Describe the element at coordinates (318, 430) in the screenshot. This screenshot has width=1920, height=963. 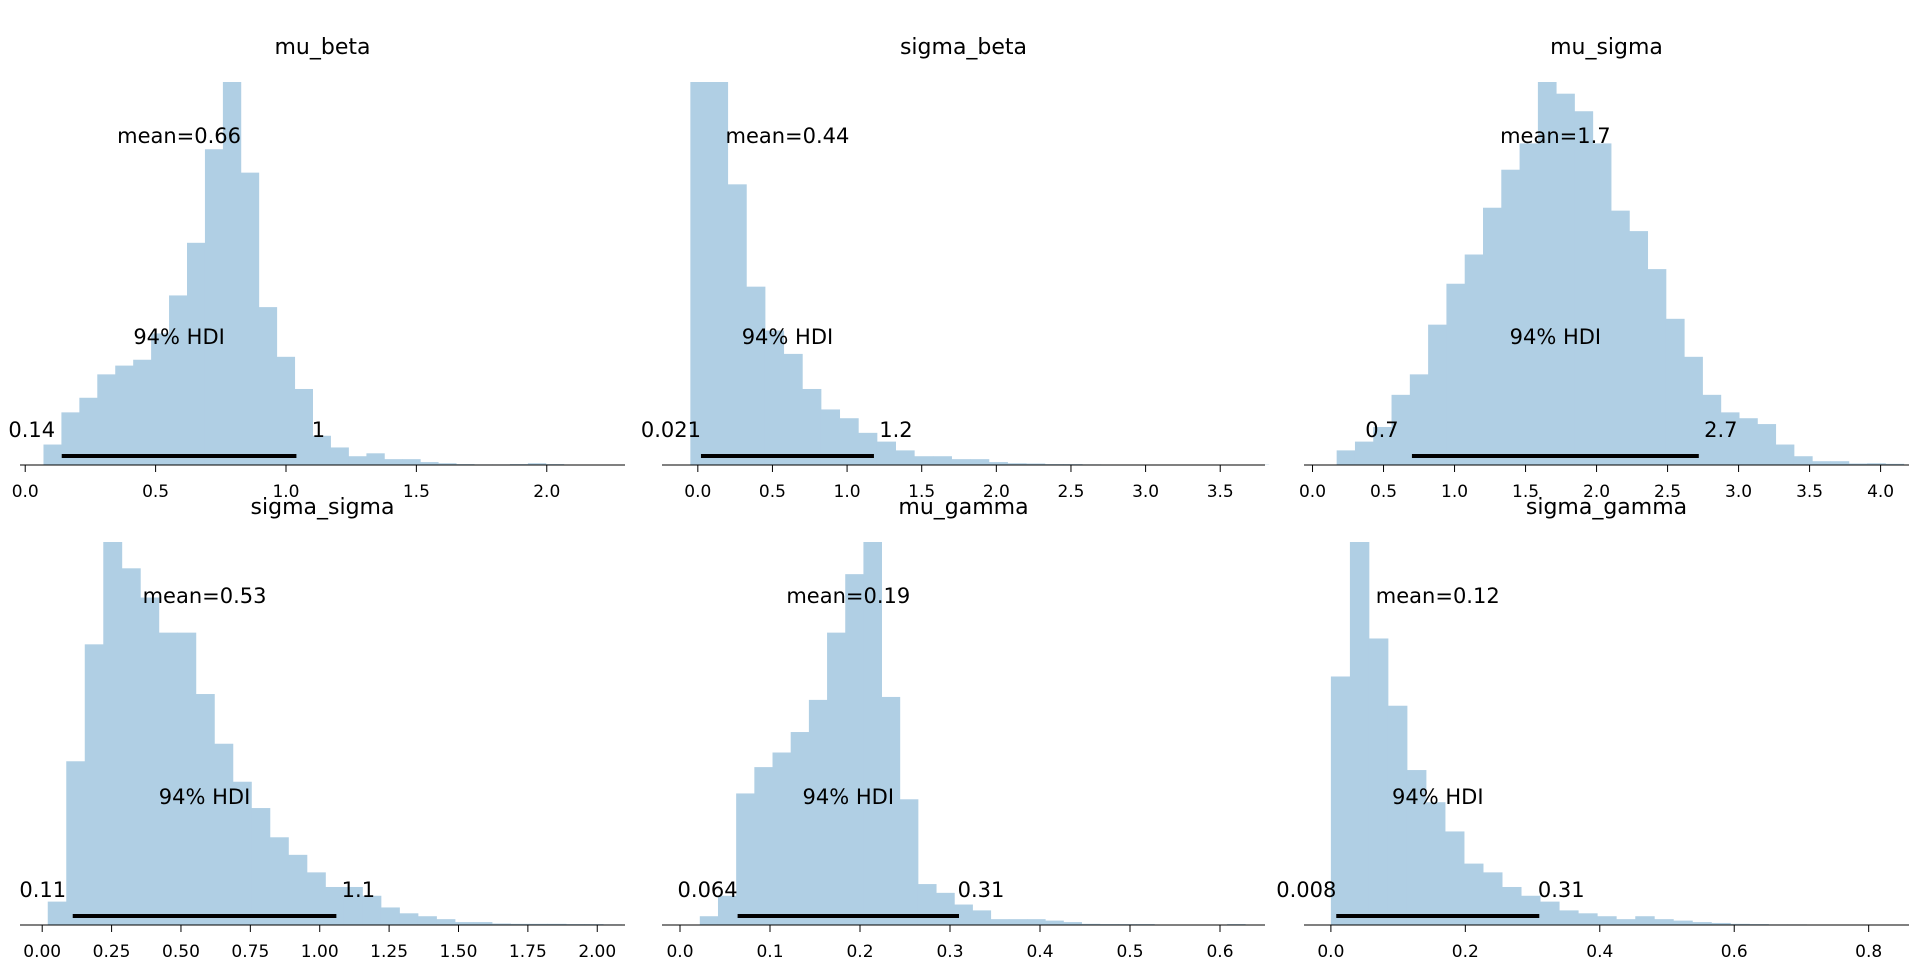
I see `hdi-high-label: 1` at that location.